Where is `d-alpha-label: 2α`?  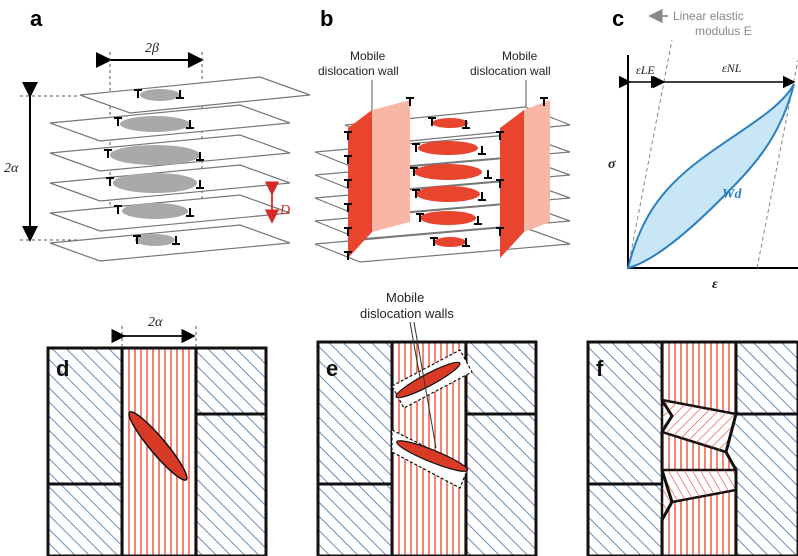
d-alpha-label: 2α is located at coordinates (155, 322).